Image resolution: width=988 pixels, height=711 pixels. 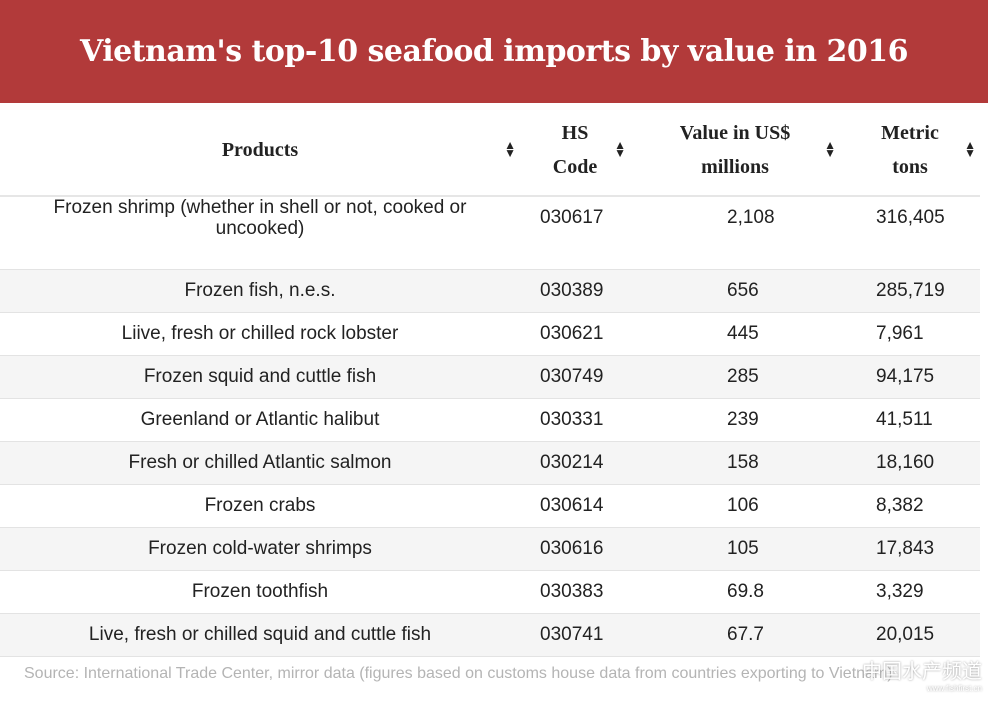 I want to click on hs-code-cell: 030749, so click(x=575, y=377).